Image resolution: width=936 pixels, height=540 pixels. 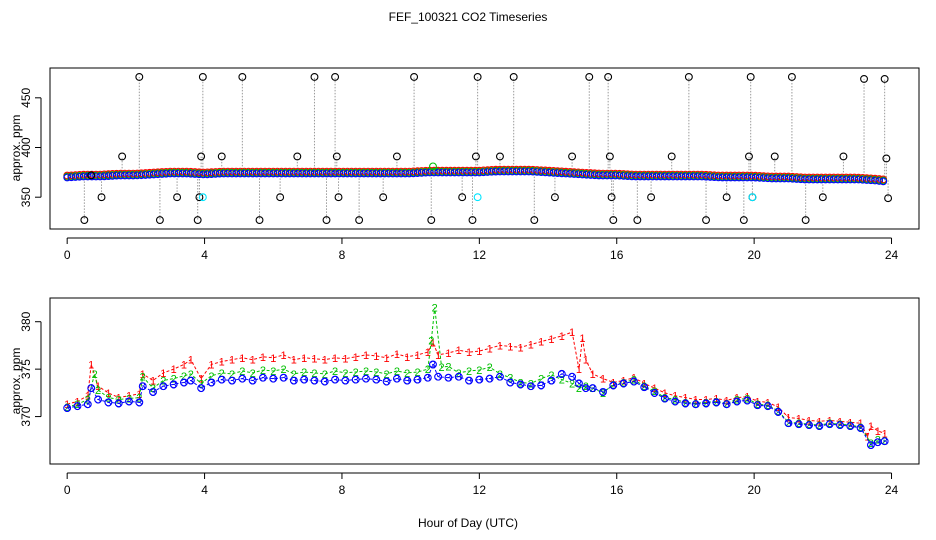 What do you see at coordinates (26, 416) in the screenshot?
I see `bottom-y-tick-label: 370` at bounding box center [26, 416].